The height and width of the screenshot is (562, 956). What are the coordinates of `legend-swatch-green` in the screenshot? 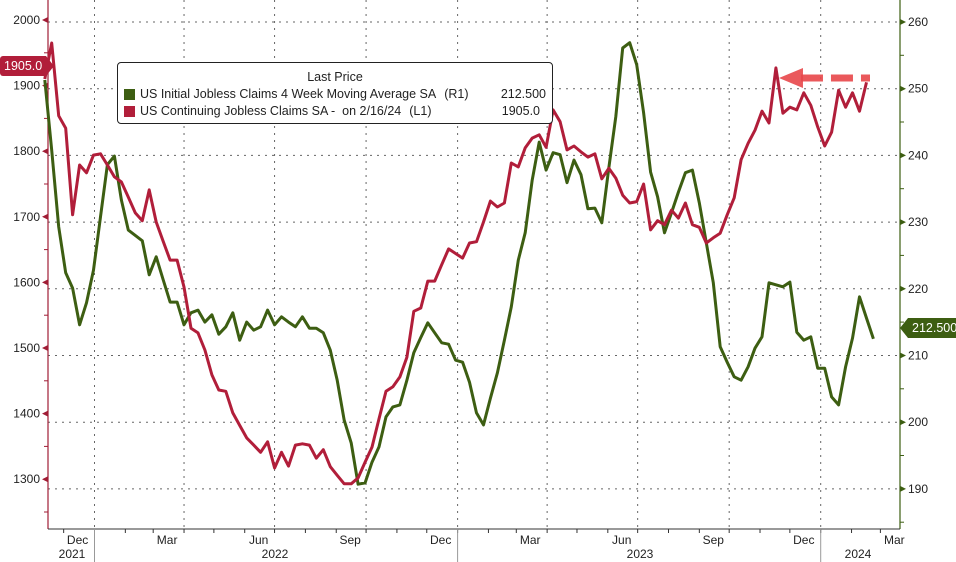 It's located at (129, 94).